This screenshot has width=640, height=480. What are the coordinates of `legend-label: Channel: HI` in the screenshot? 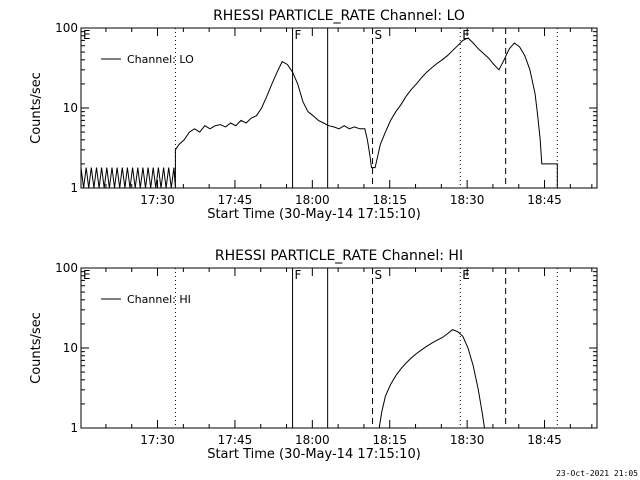 It's located at (159, 299).